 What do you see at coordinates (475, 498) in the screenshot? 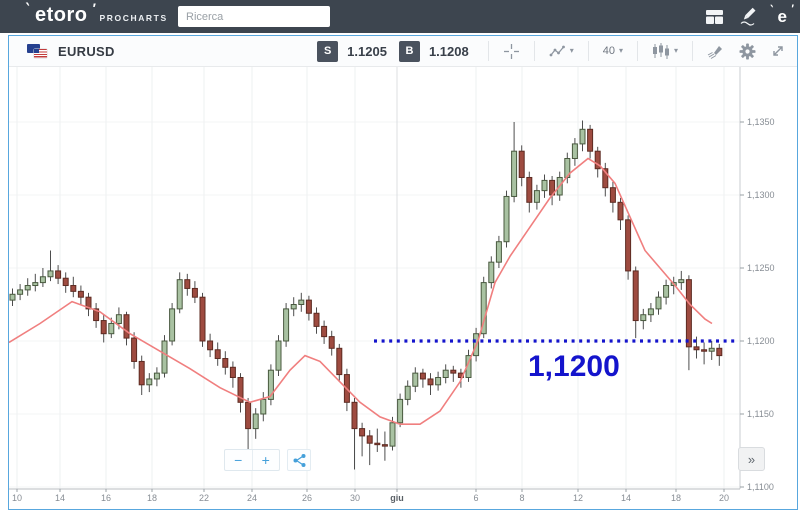
I see `svg-text: 6` at bounding box center [475, 498].